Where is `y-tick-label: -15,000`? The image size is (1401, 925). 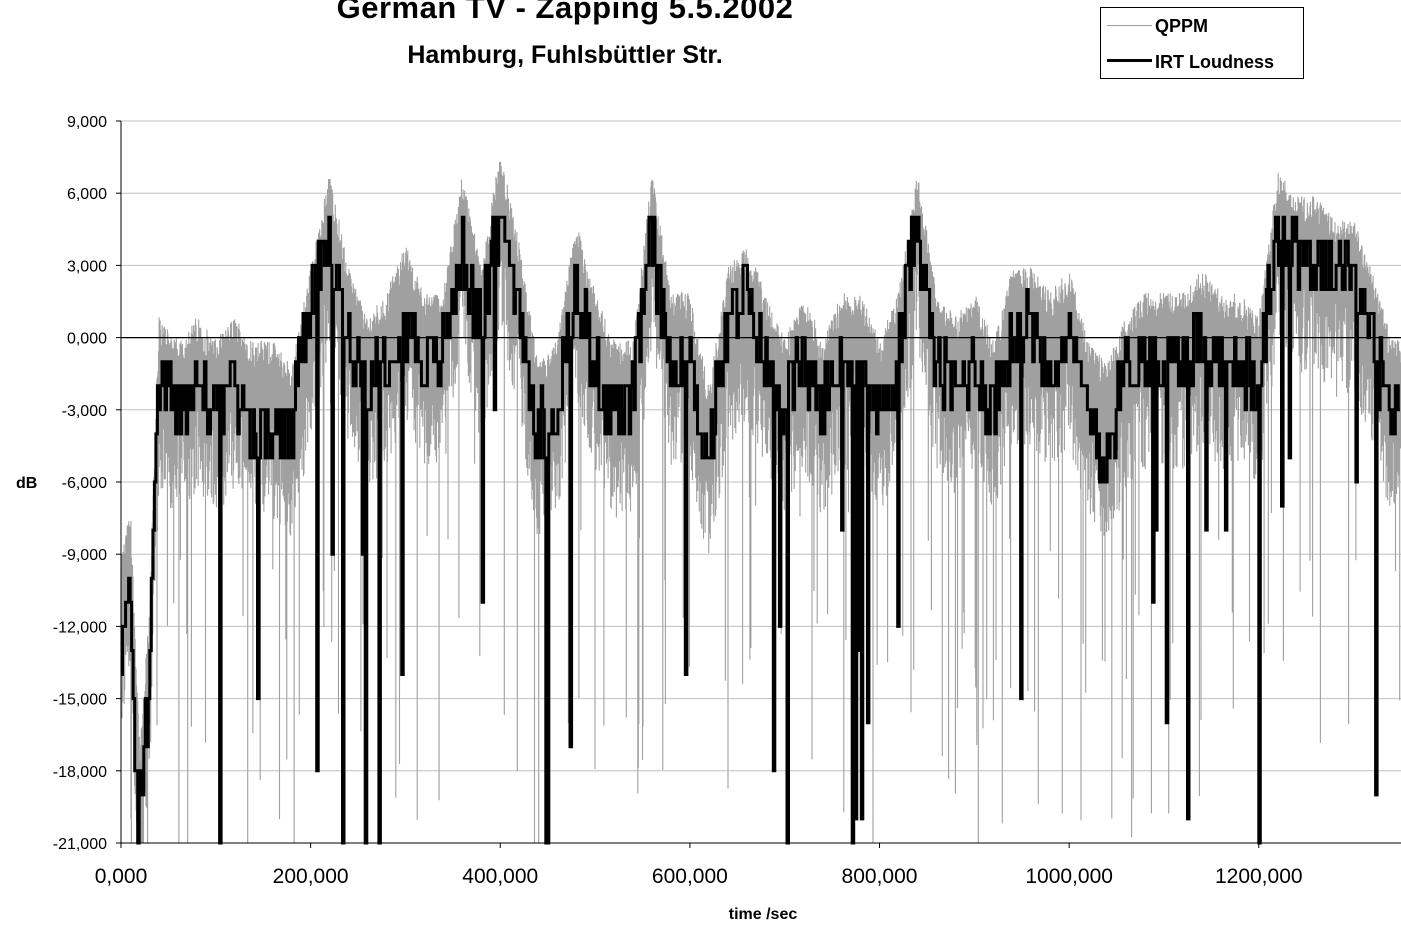
y-tick-label: -15,000 is located at coordinates (80, 700).